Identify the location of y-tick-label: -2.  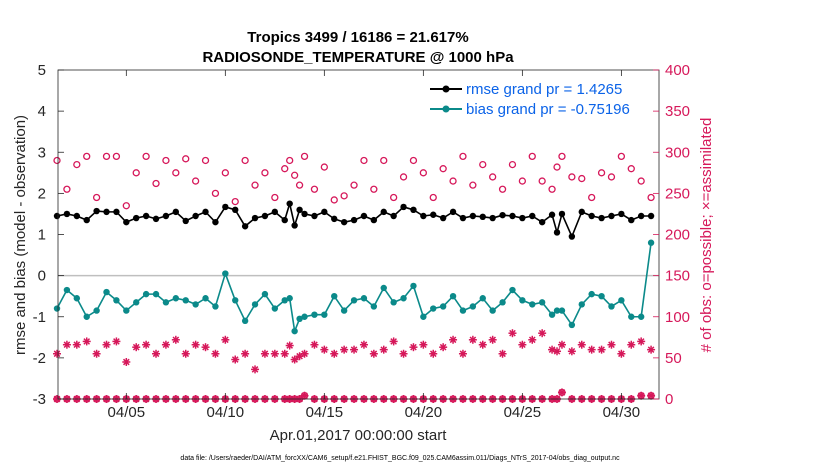
(39, 358).